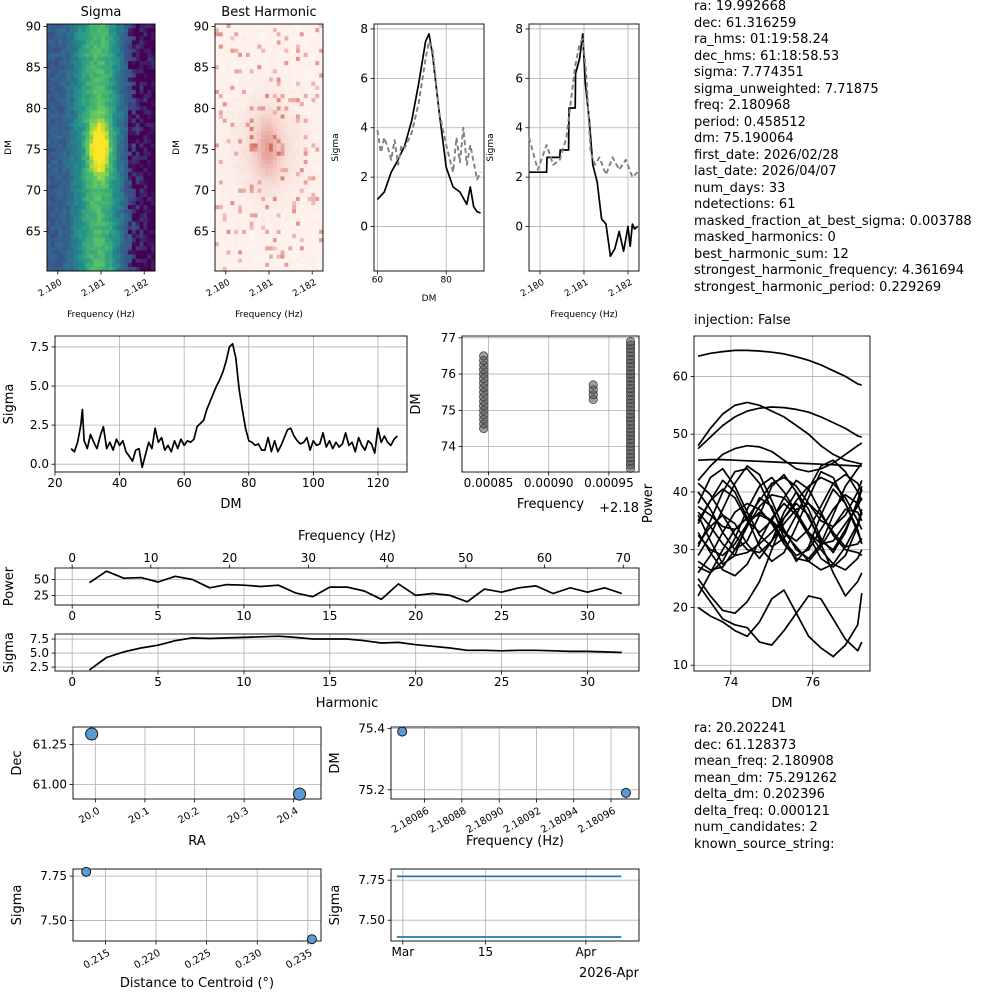  I want to click on x-tick-label: 2.182, so click(136, 289).